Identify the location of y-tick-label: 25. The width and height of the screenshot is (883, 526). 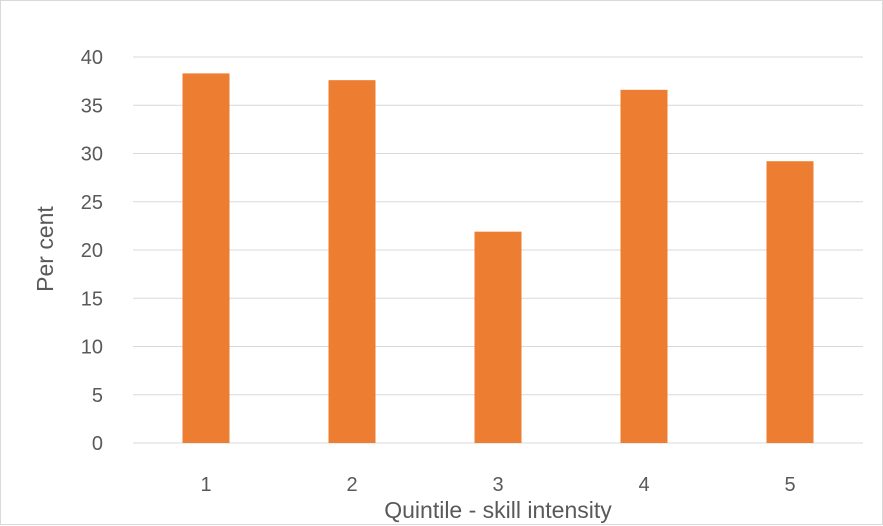
(92, 203).